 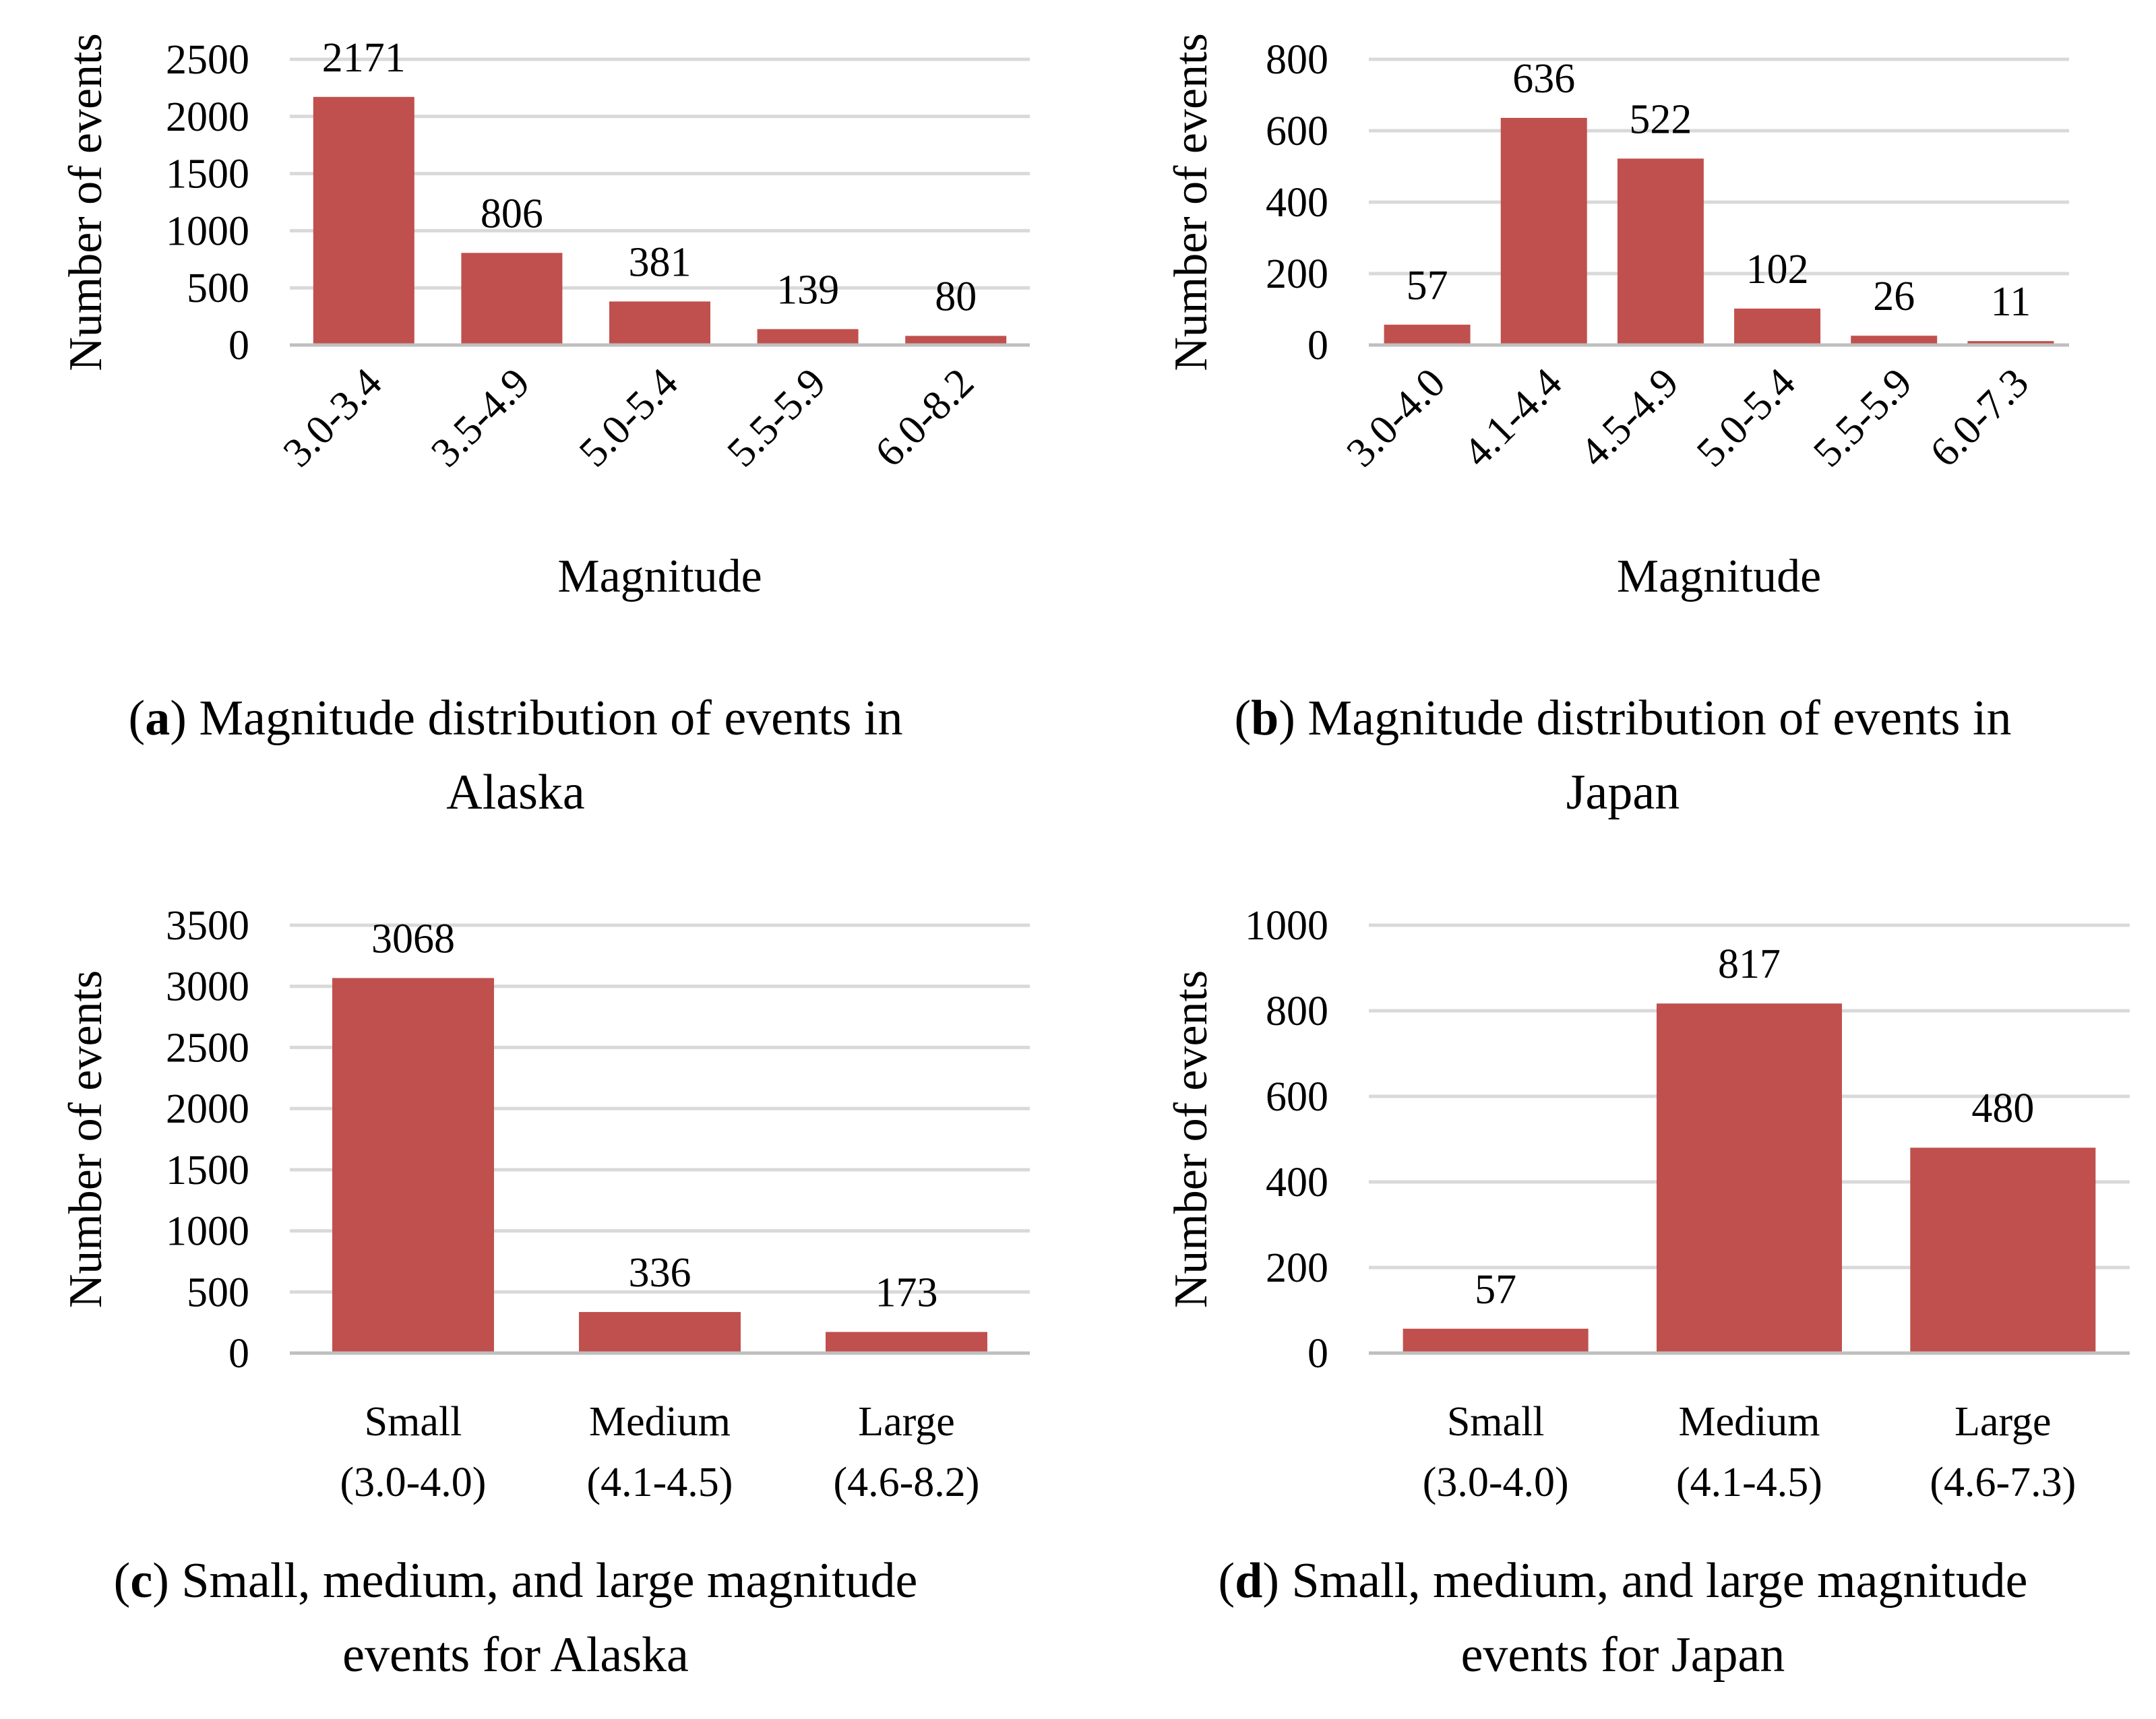 I want to click on x-tick-label: 3.0-4.0, so click(x=1396, y=418).